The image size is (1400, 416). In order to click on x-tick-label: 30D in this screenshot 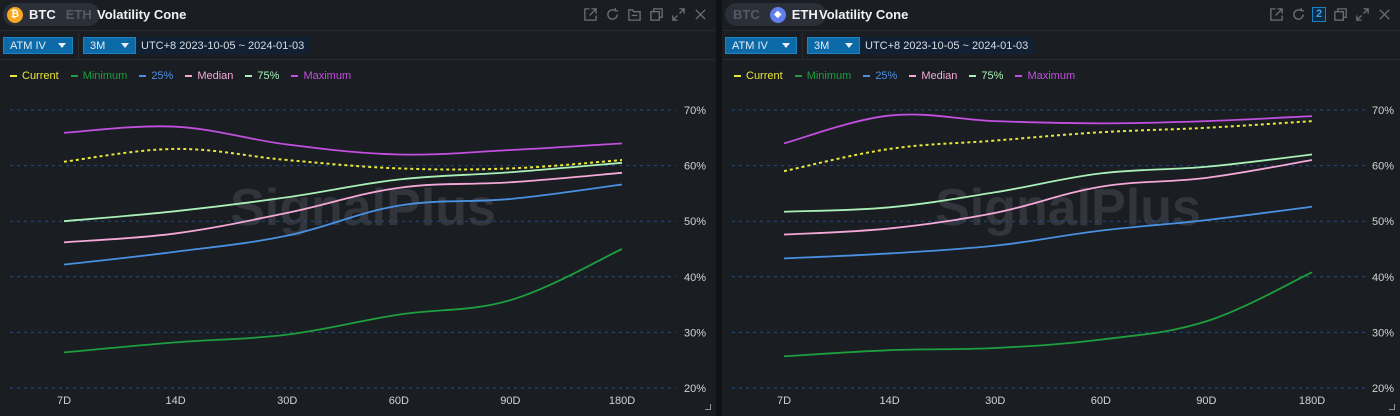, I will do `click(287, 401)`.